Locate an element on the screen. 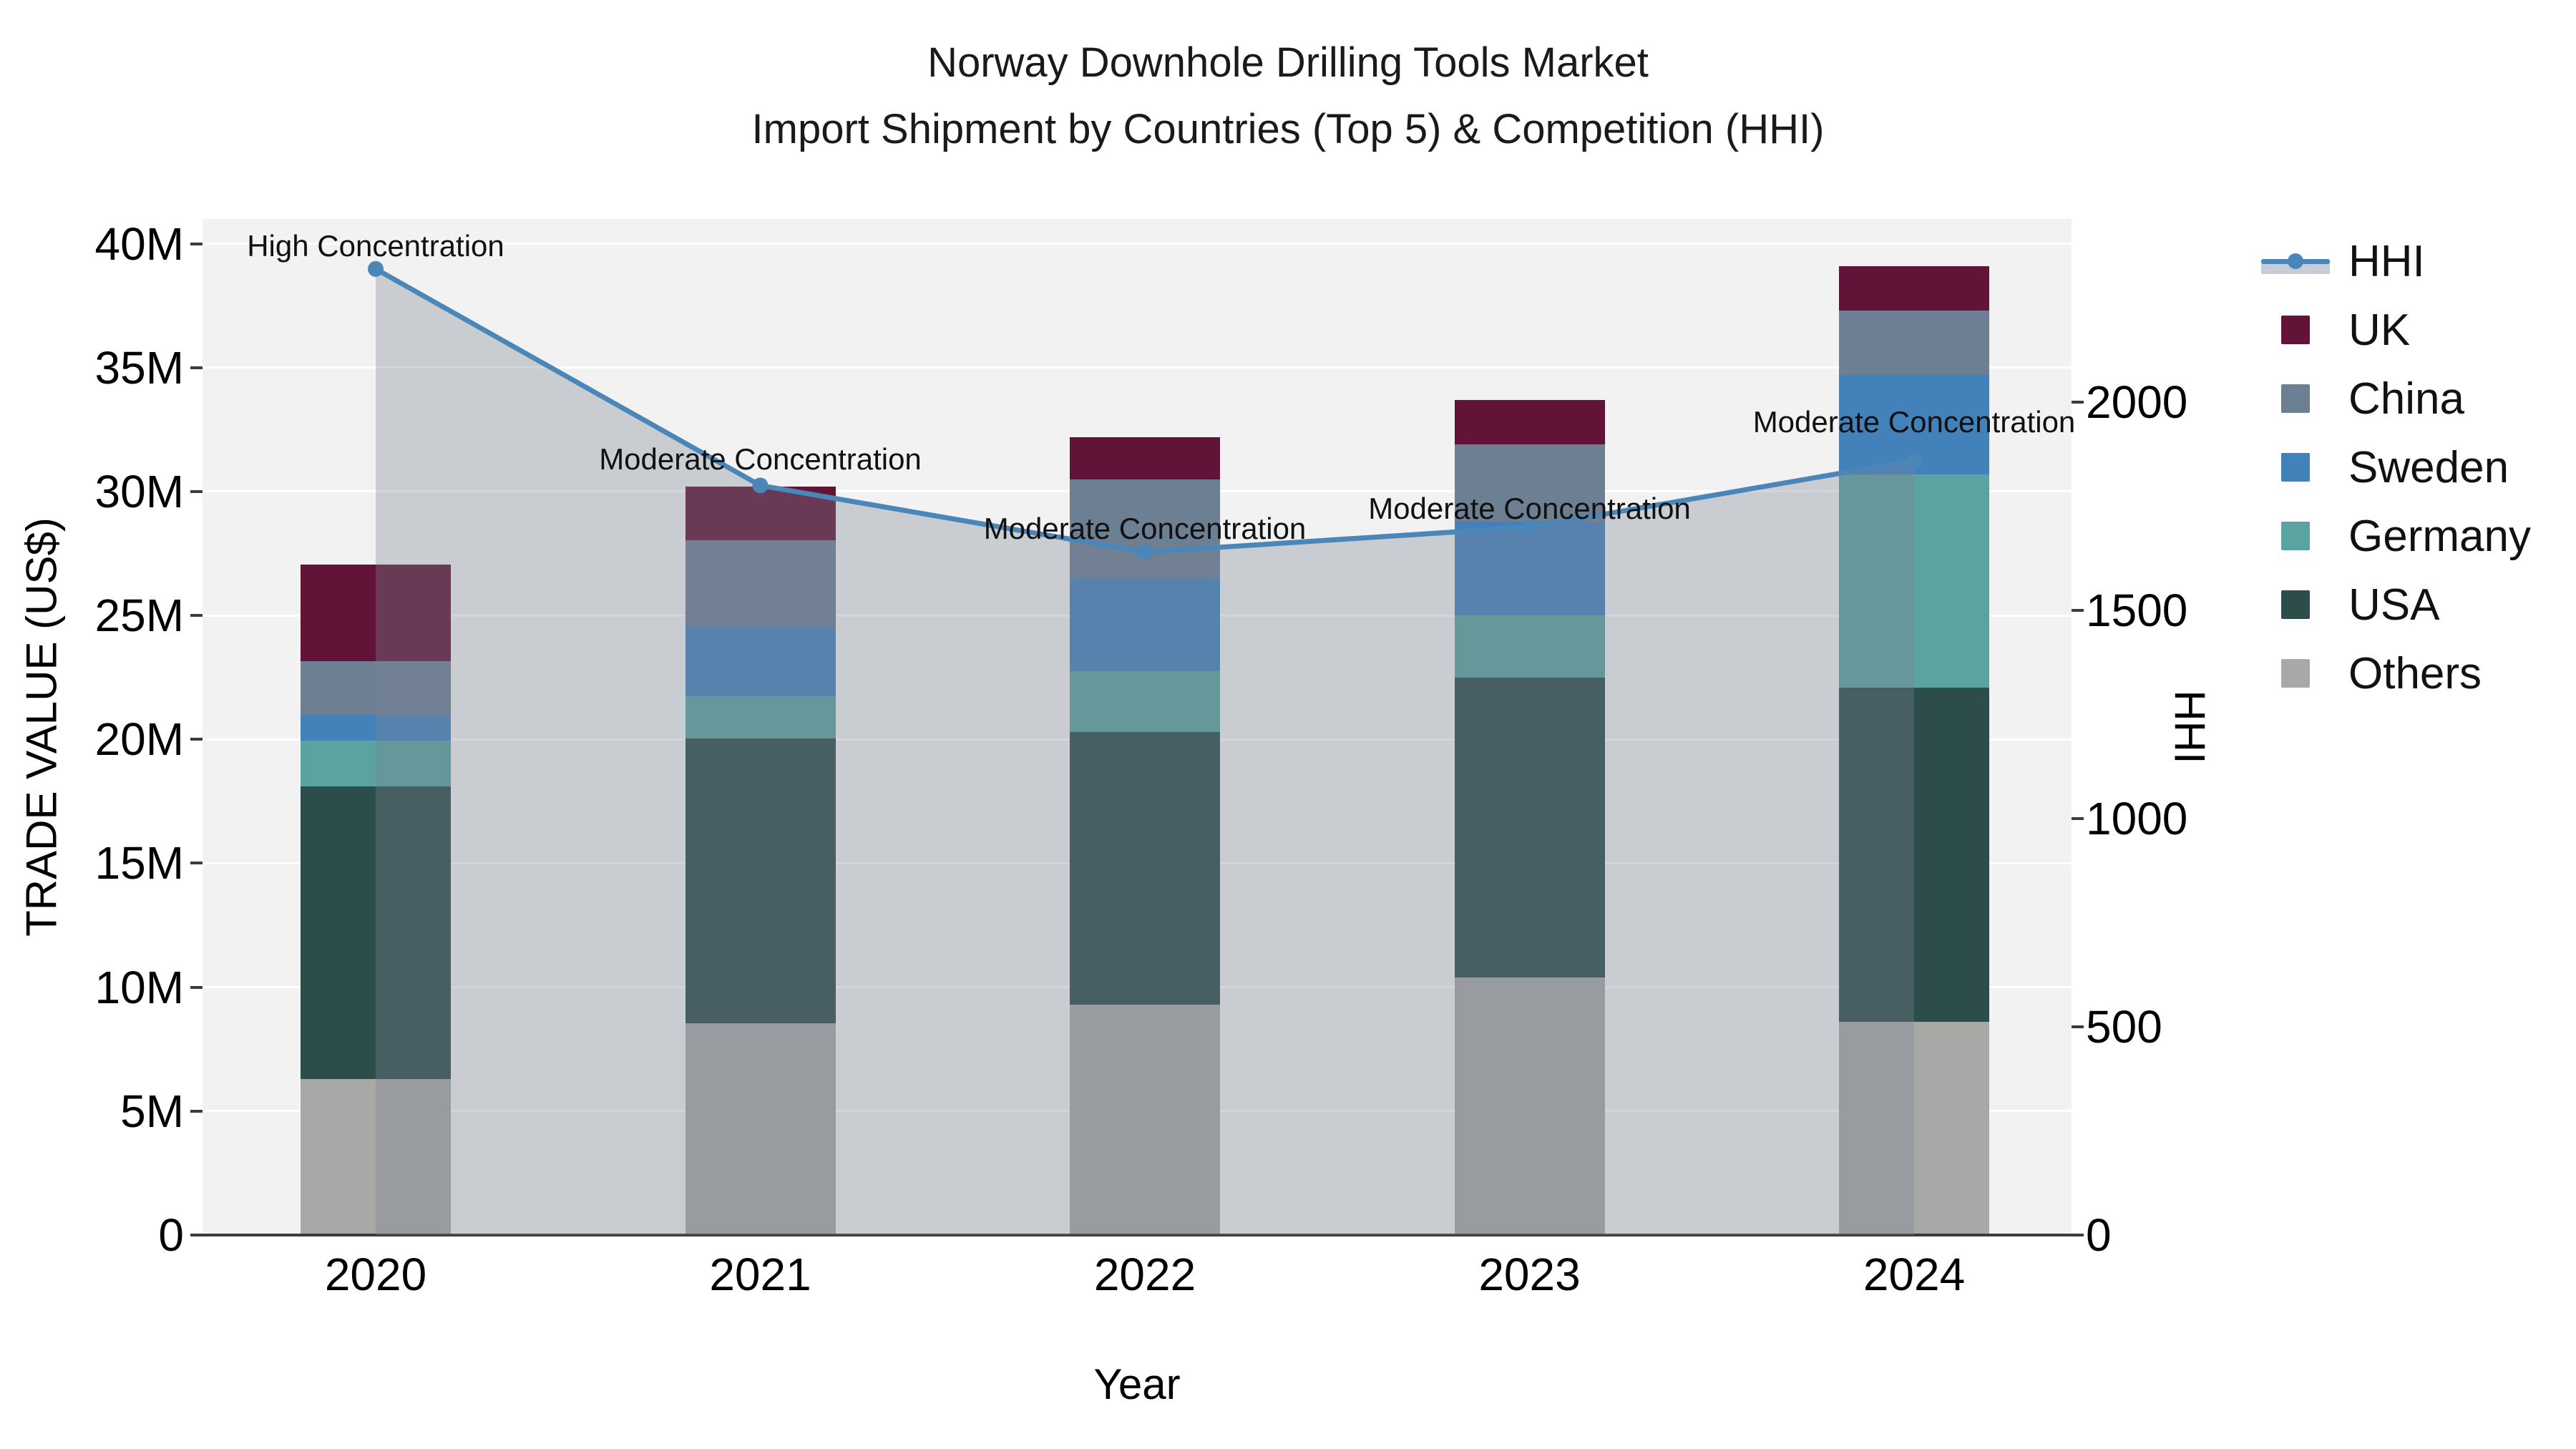  bar-segment-2021-Others is located at coordinates (760, 1129).